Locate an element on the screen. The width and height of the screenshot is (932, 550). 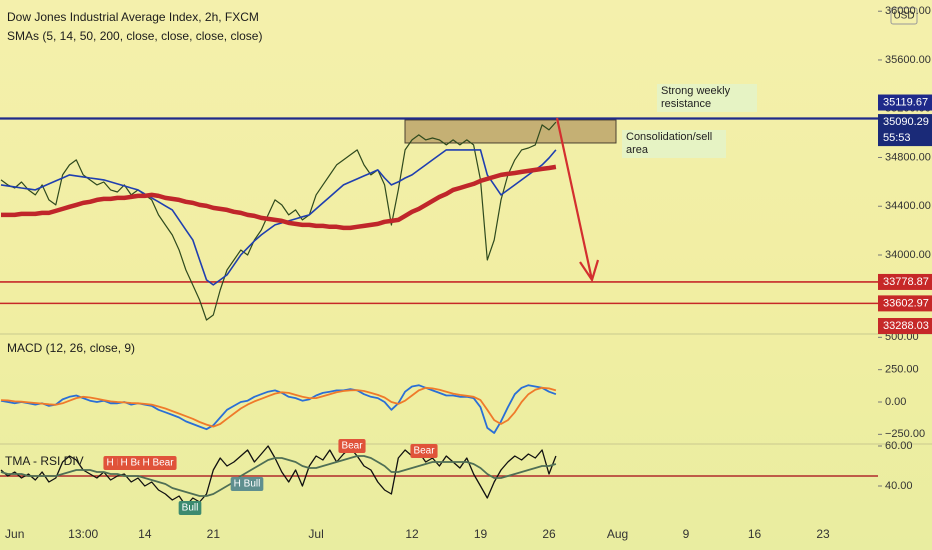
level-price-label: 35119.67 is located at coordinates (905, 102).